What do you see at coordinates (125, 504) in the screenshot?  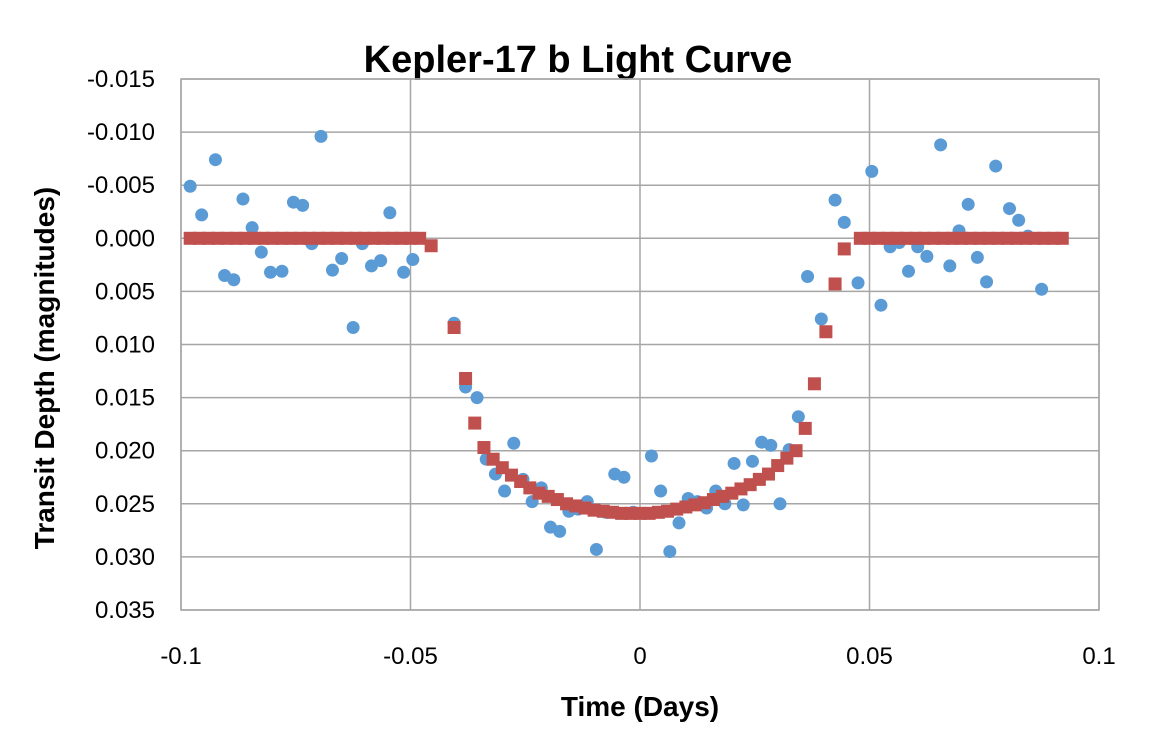 I see `y-tick-label: 0.025` at bounding box center [125, 504].